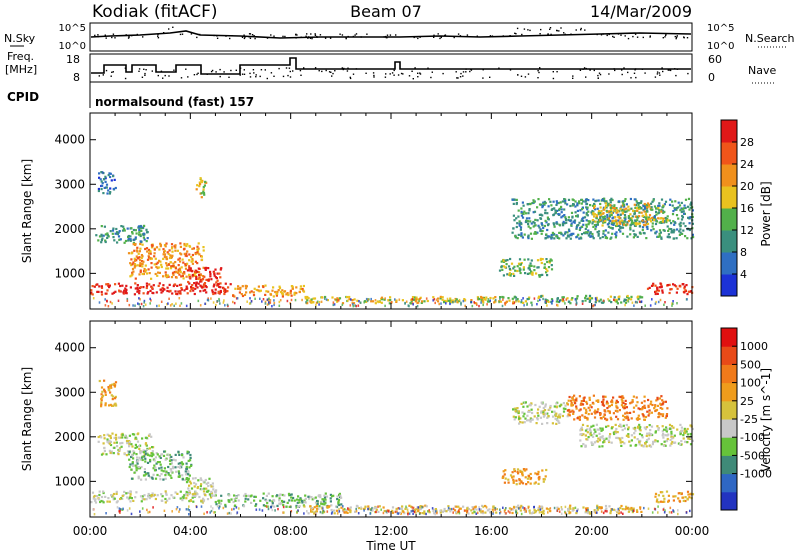 The image size is (800, 554). Describe the element at coordinates (390, 546) in the screenshot. I see `x-axis-label: Time UT` at that location.